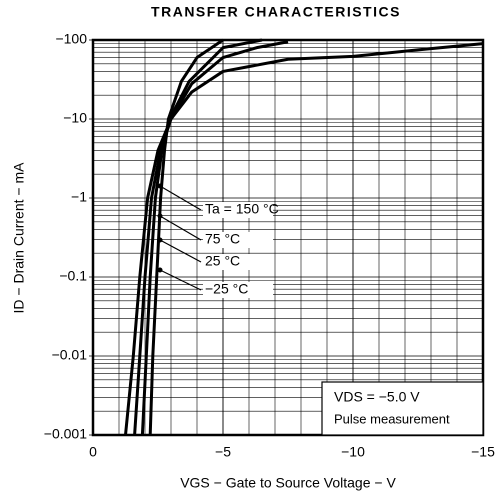 This screenshot has height=499, width=496. Describe the element at coordinates (93, 452) in the screenshot. I see `x-tick-label: 0` at that location.